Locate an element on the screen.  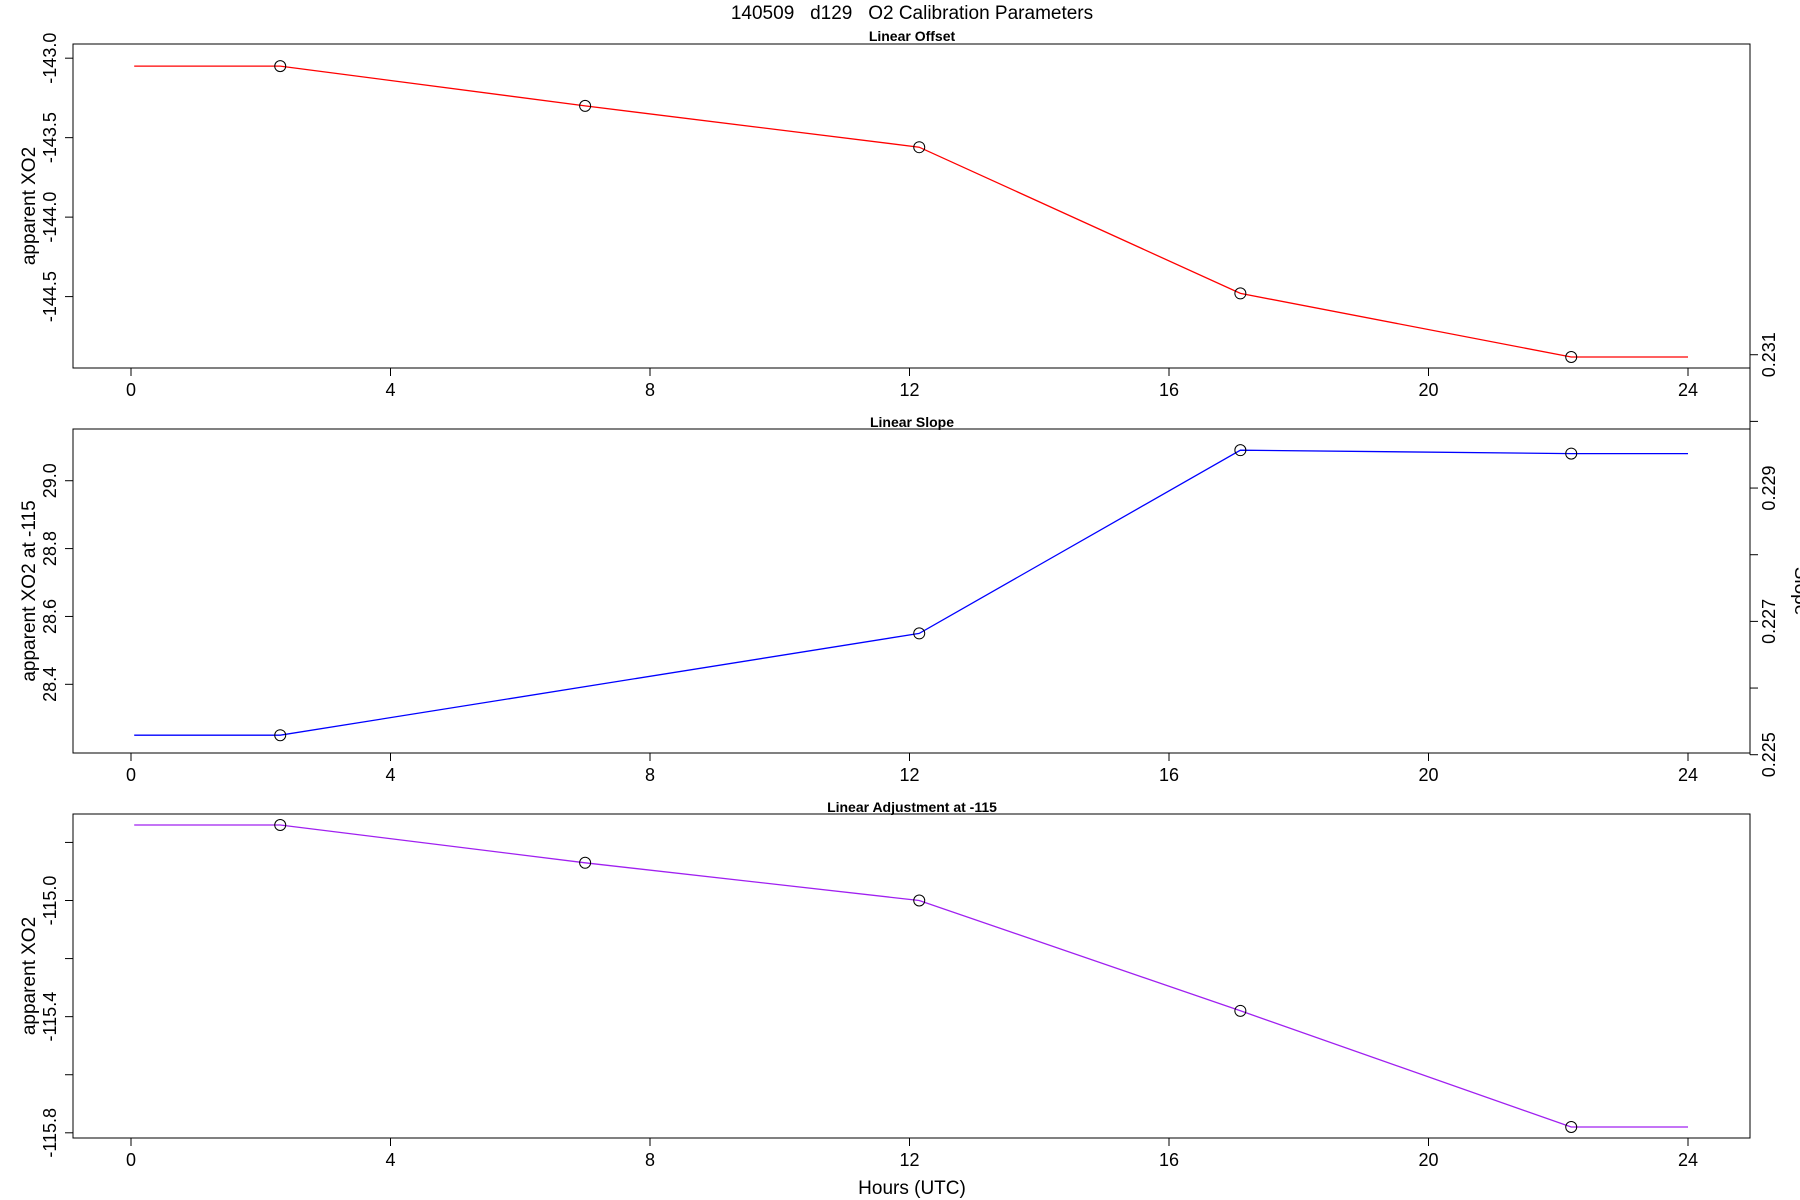
figure-title: 140509 d129 O2 Calibration Parameters is located at coordinates (912, 13).